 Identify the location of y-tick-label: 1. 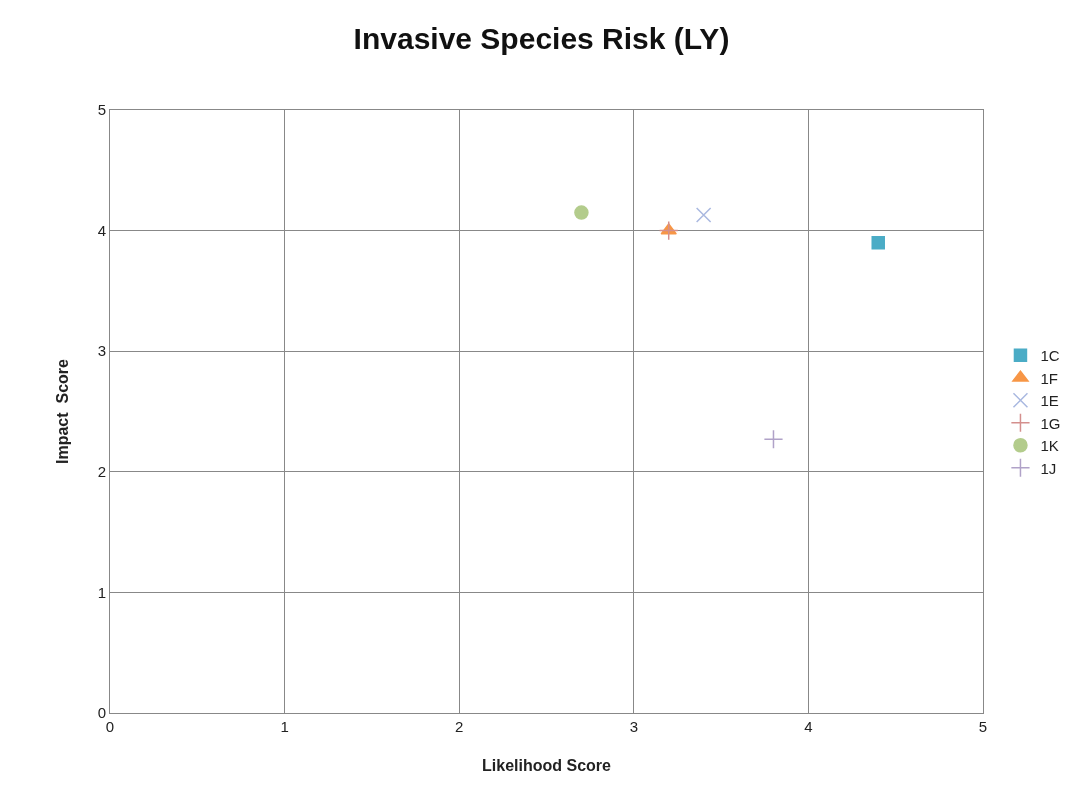
(101, 592).